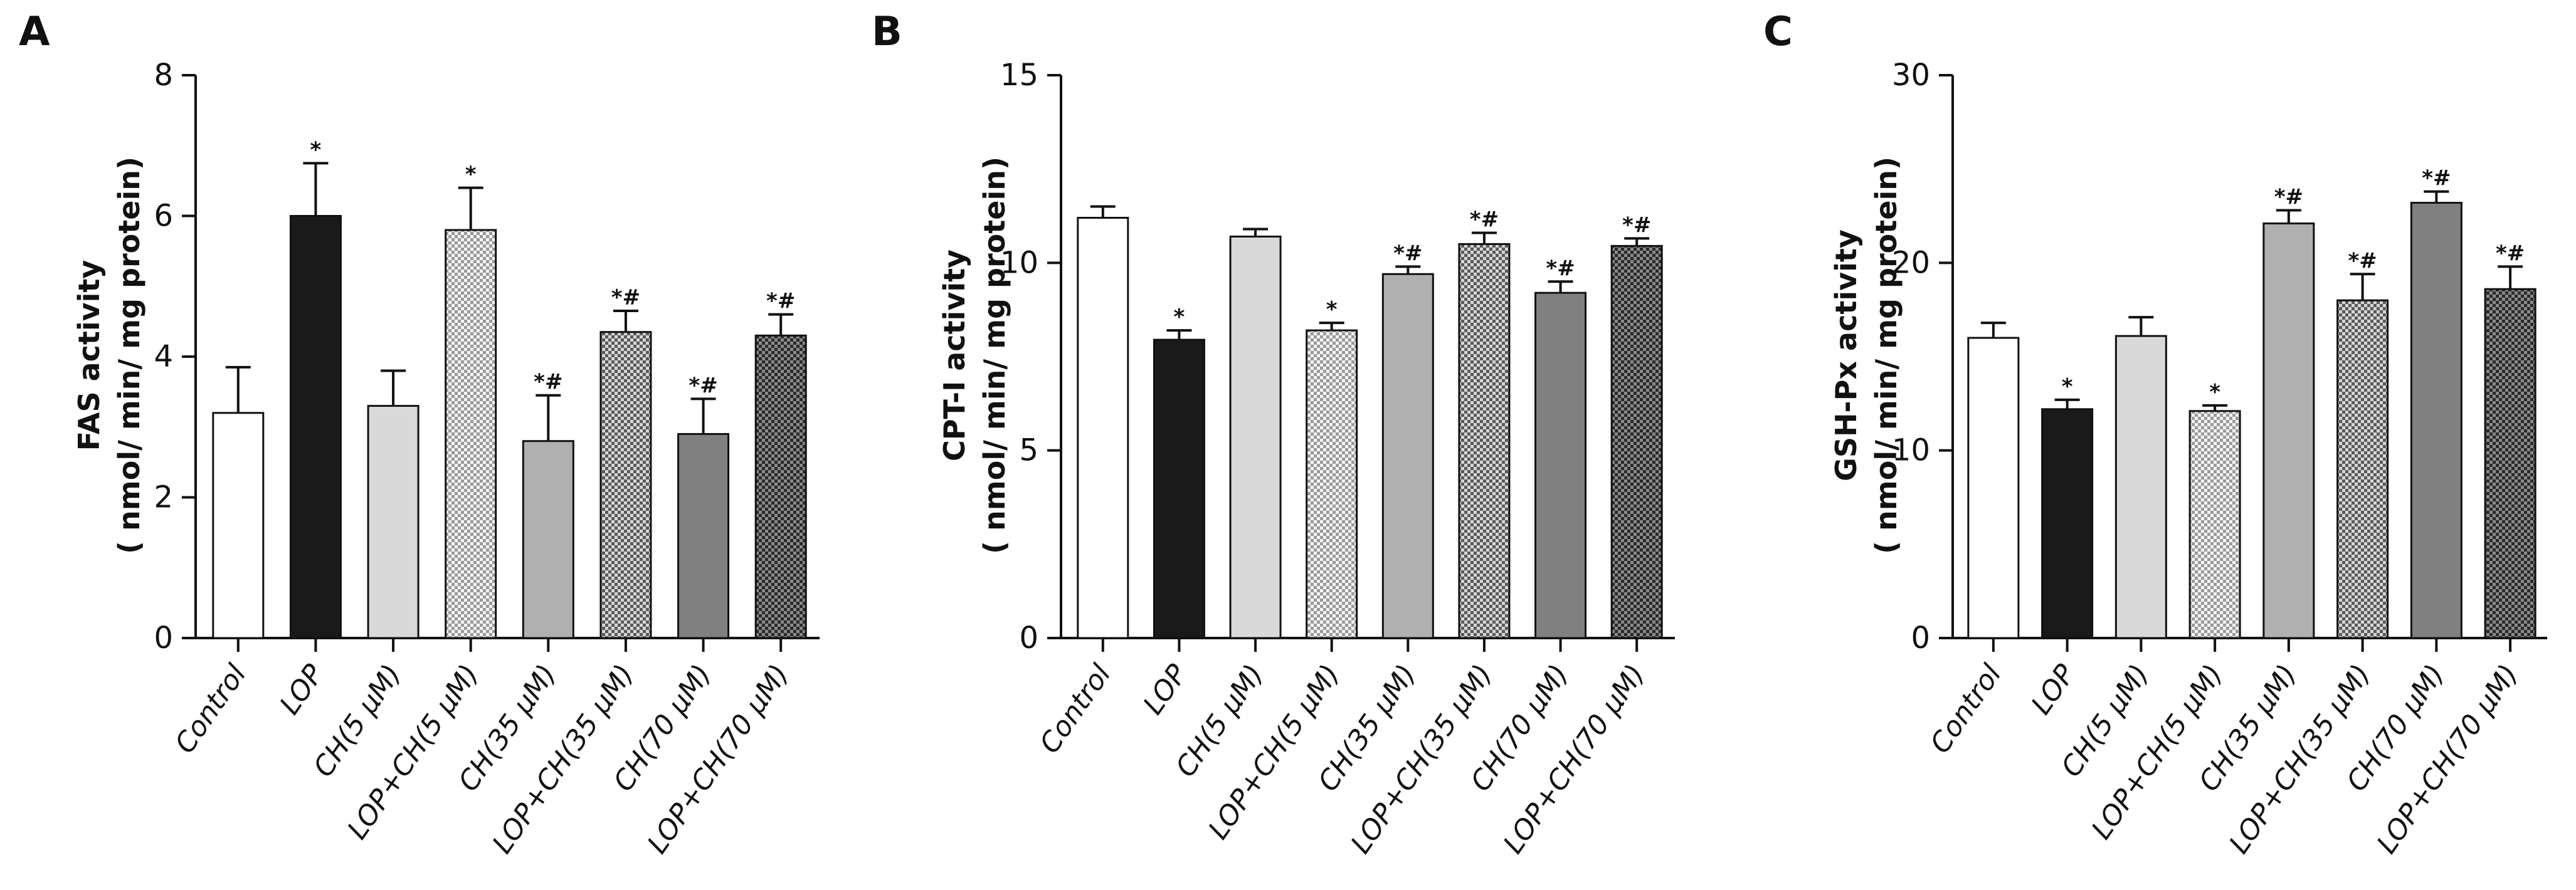 The width and height of the screenshot is (2576, 890). What do you see at coordinates (2157, 752) in the screenshot?
I see `x-tick-label: LOP+CH(5 μM)` at bounding box center [2157, 752].